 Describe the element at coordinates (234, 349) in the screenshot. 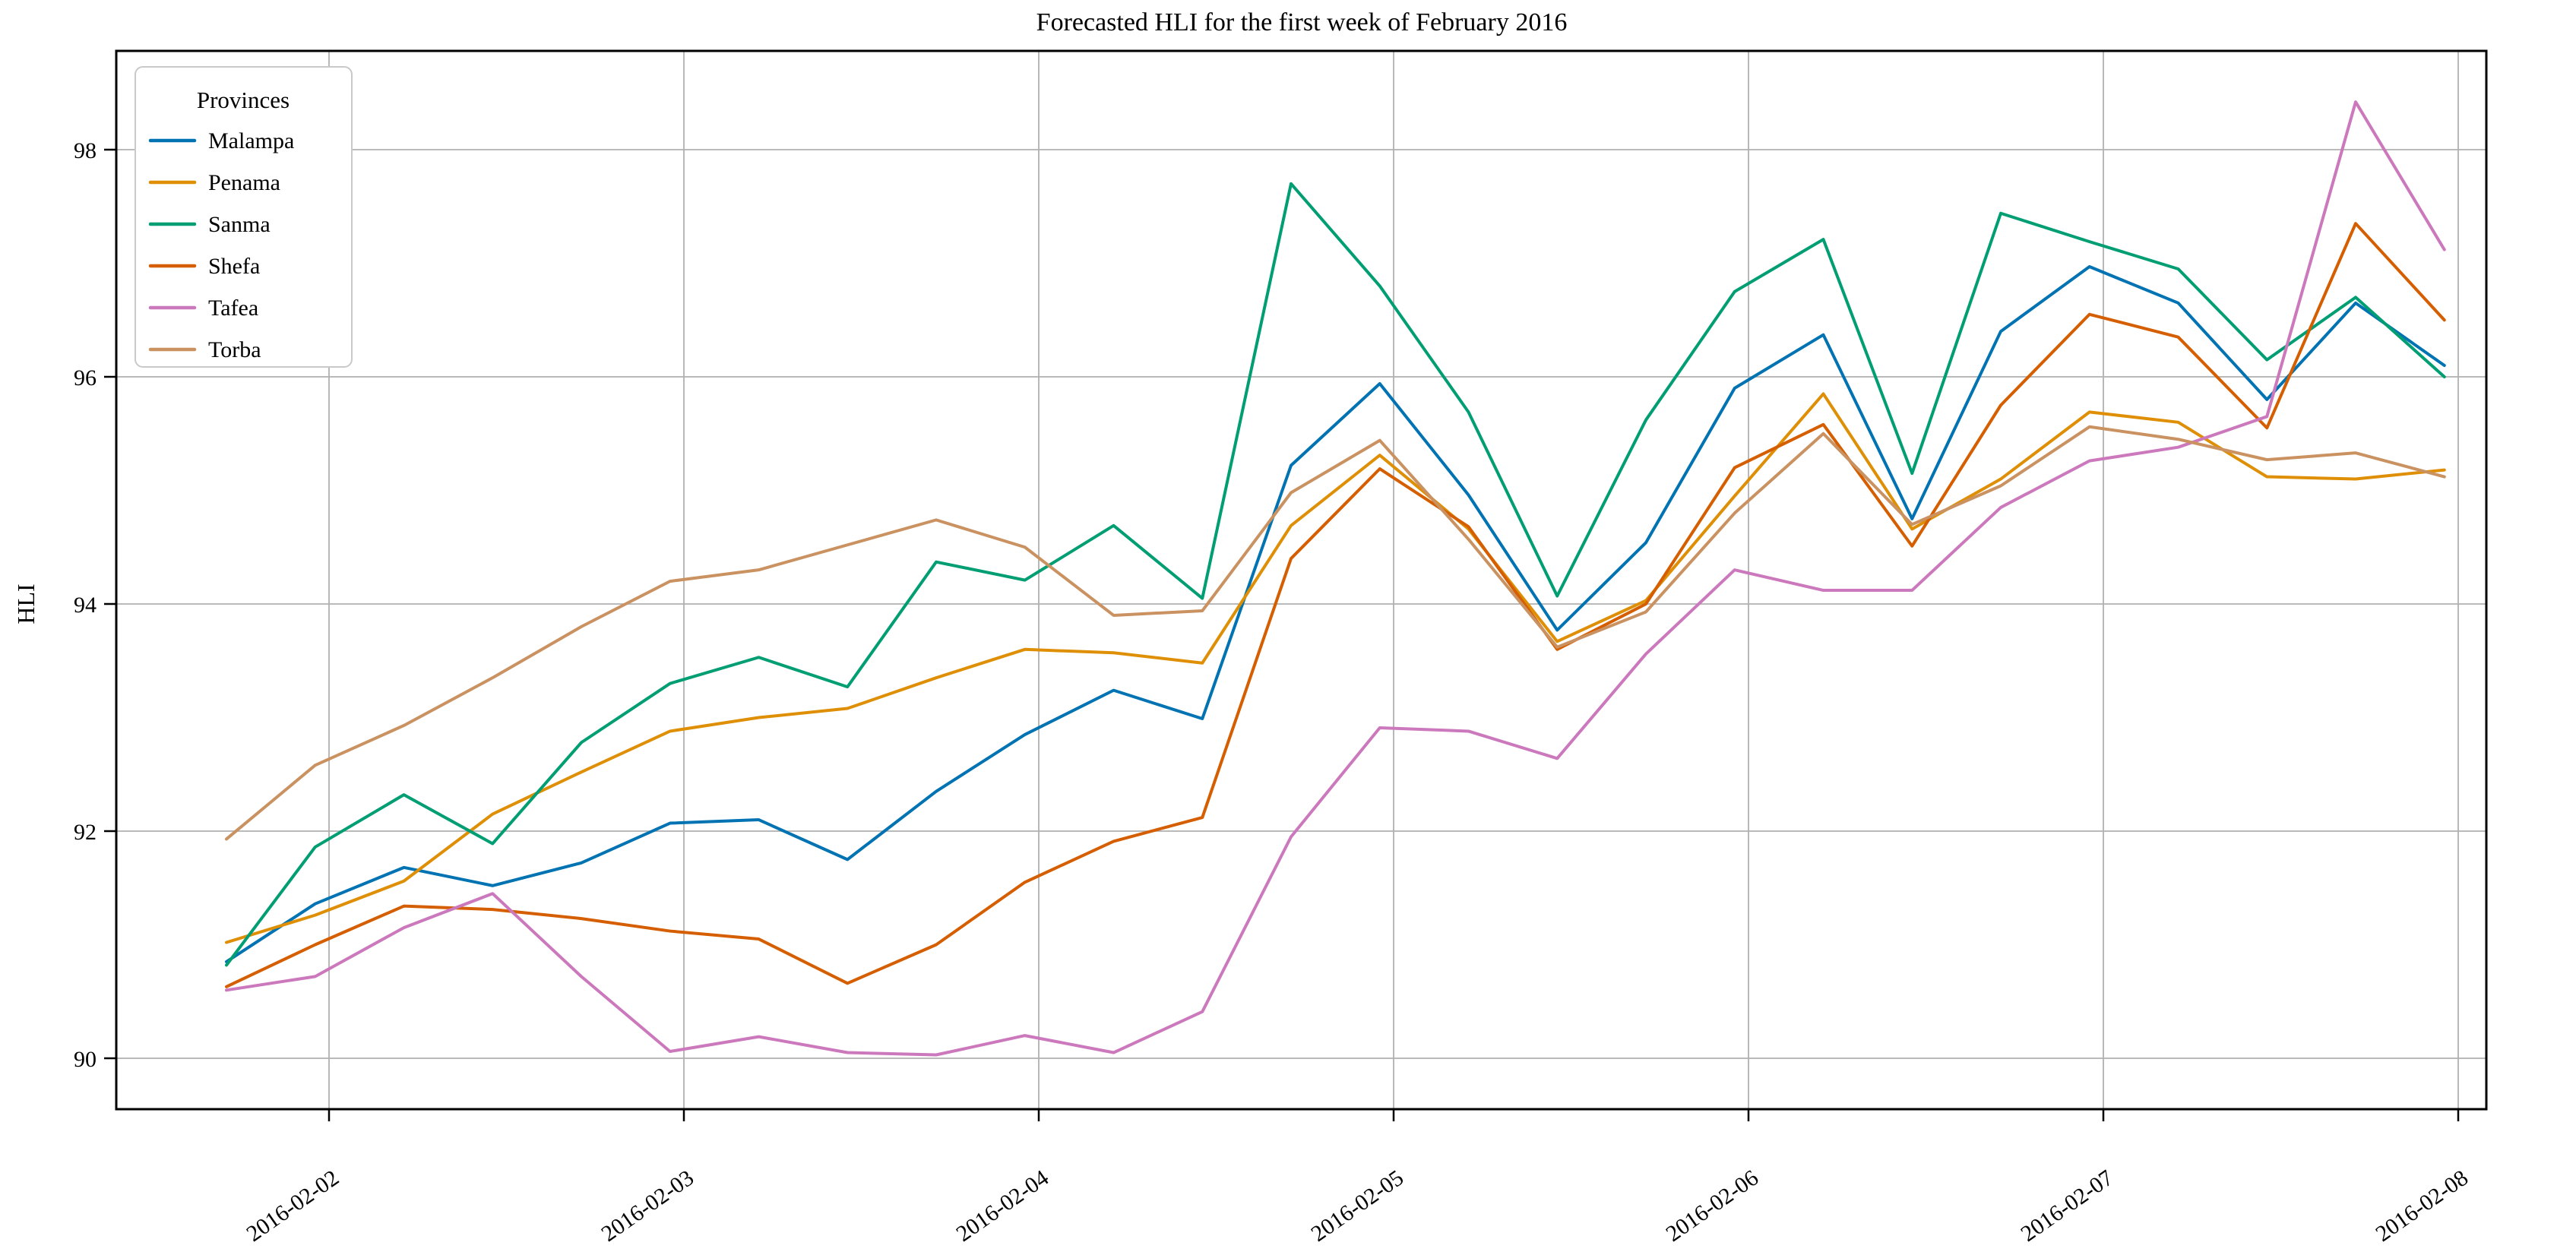

I see `legend-label-torba: Torba` at that location.